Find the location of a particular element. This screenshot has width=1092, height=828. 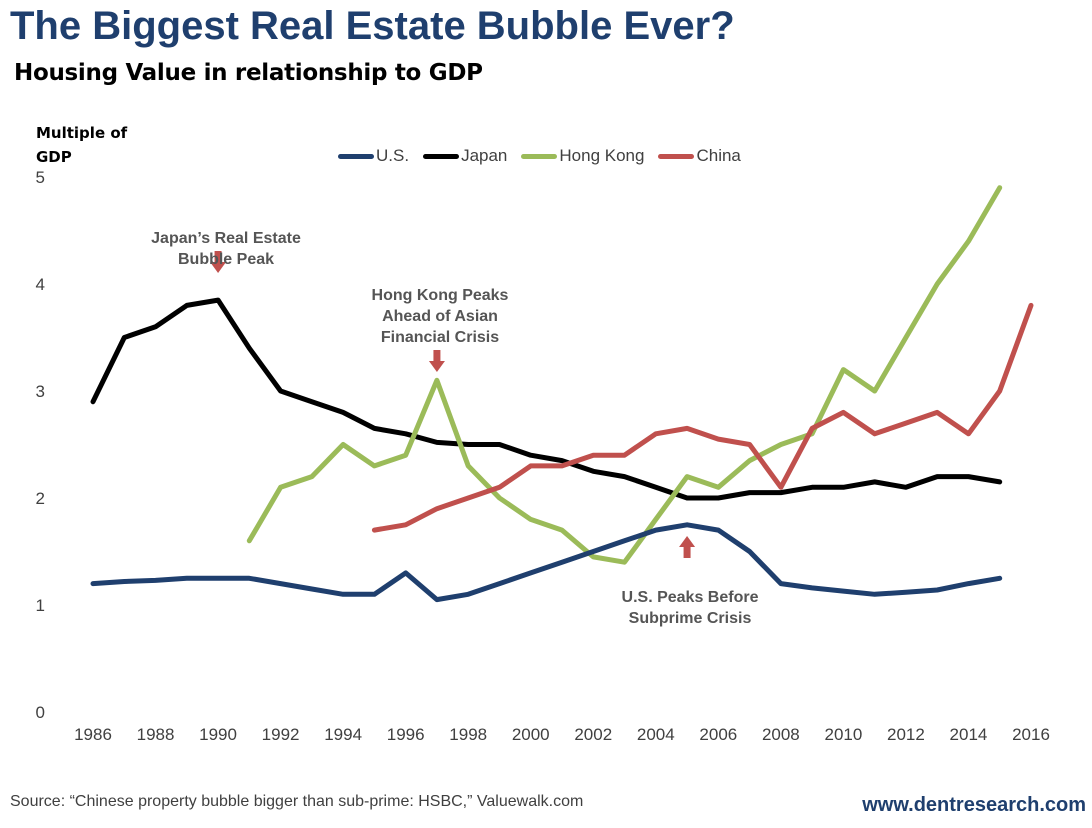

legend-item-us: U.S. is located at coordinates (373, 156).